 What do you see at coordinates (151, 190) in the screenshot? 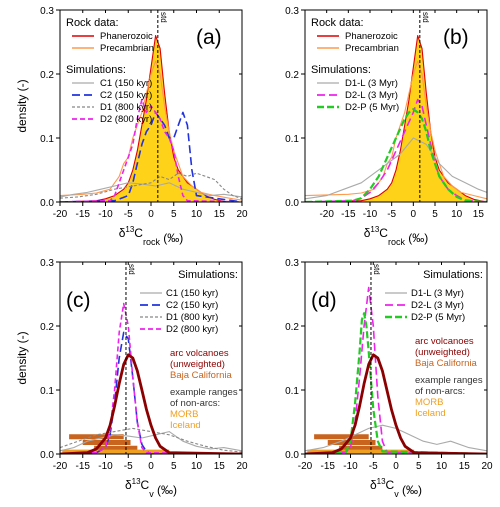
I see `series-line-c1-150-kyr-` at bounding box center [151, 190].